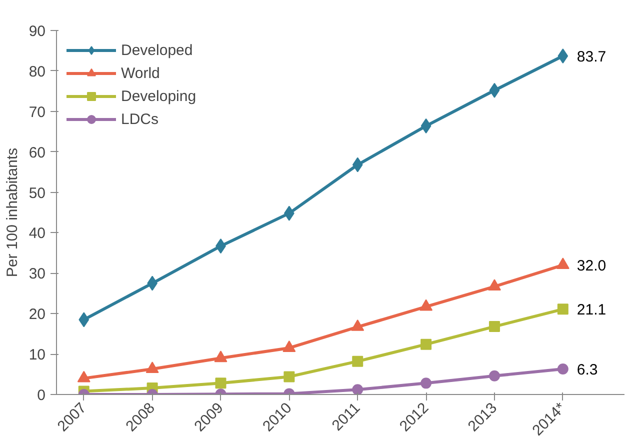  I want to click on y-axis-title: Per 100 inhabitants, so click(12, 213).